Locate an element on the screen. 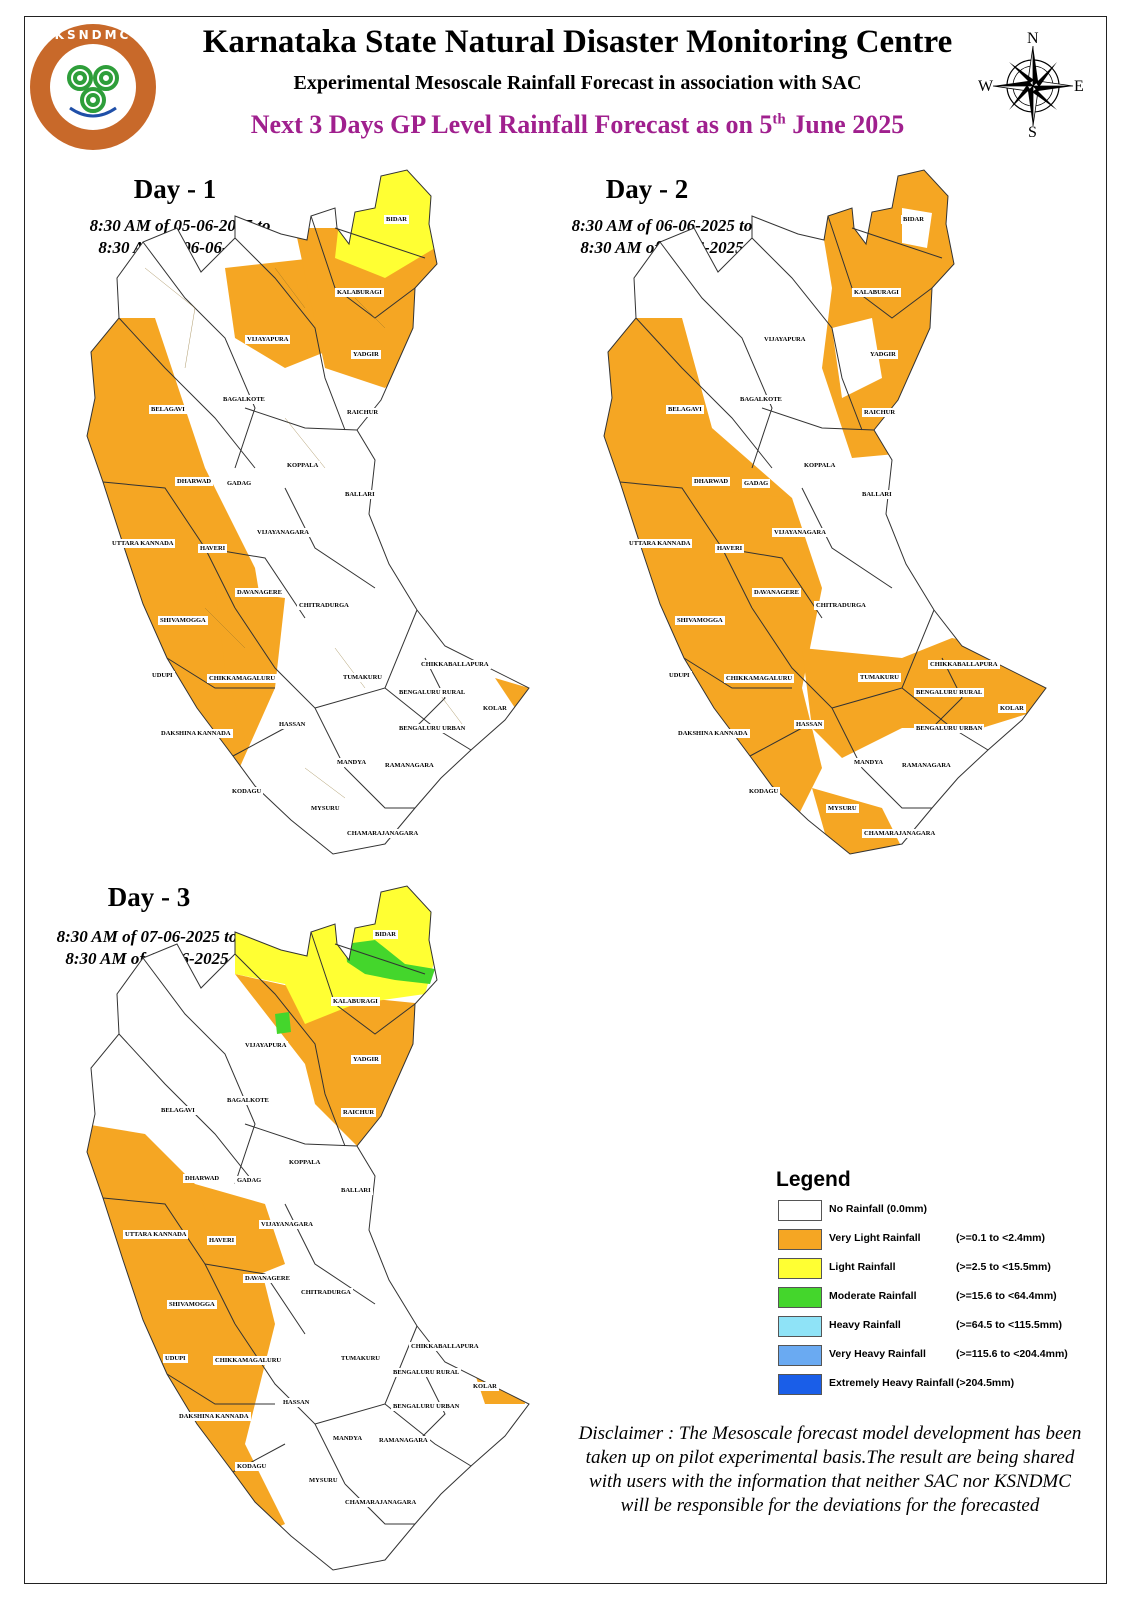 The width and height of the screenshot is (1131, 1600). day2-label-belagavi: BELAGAVI is located at coordinates (685, 409).